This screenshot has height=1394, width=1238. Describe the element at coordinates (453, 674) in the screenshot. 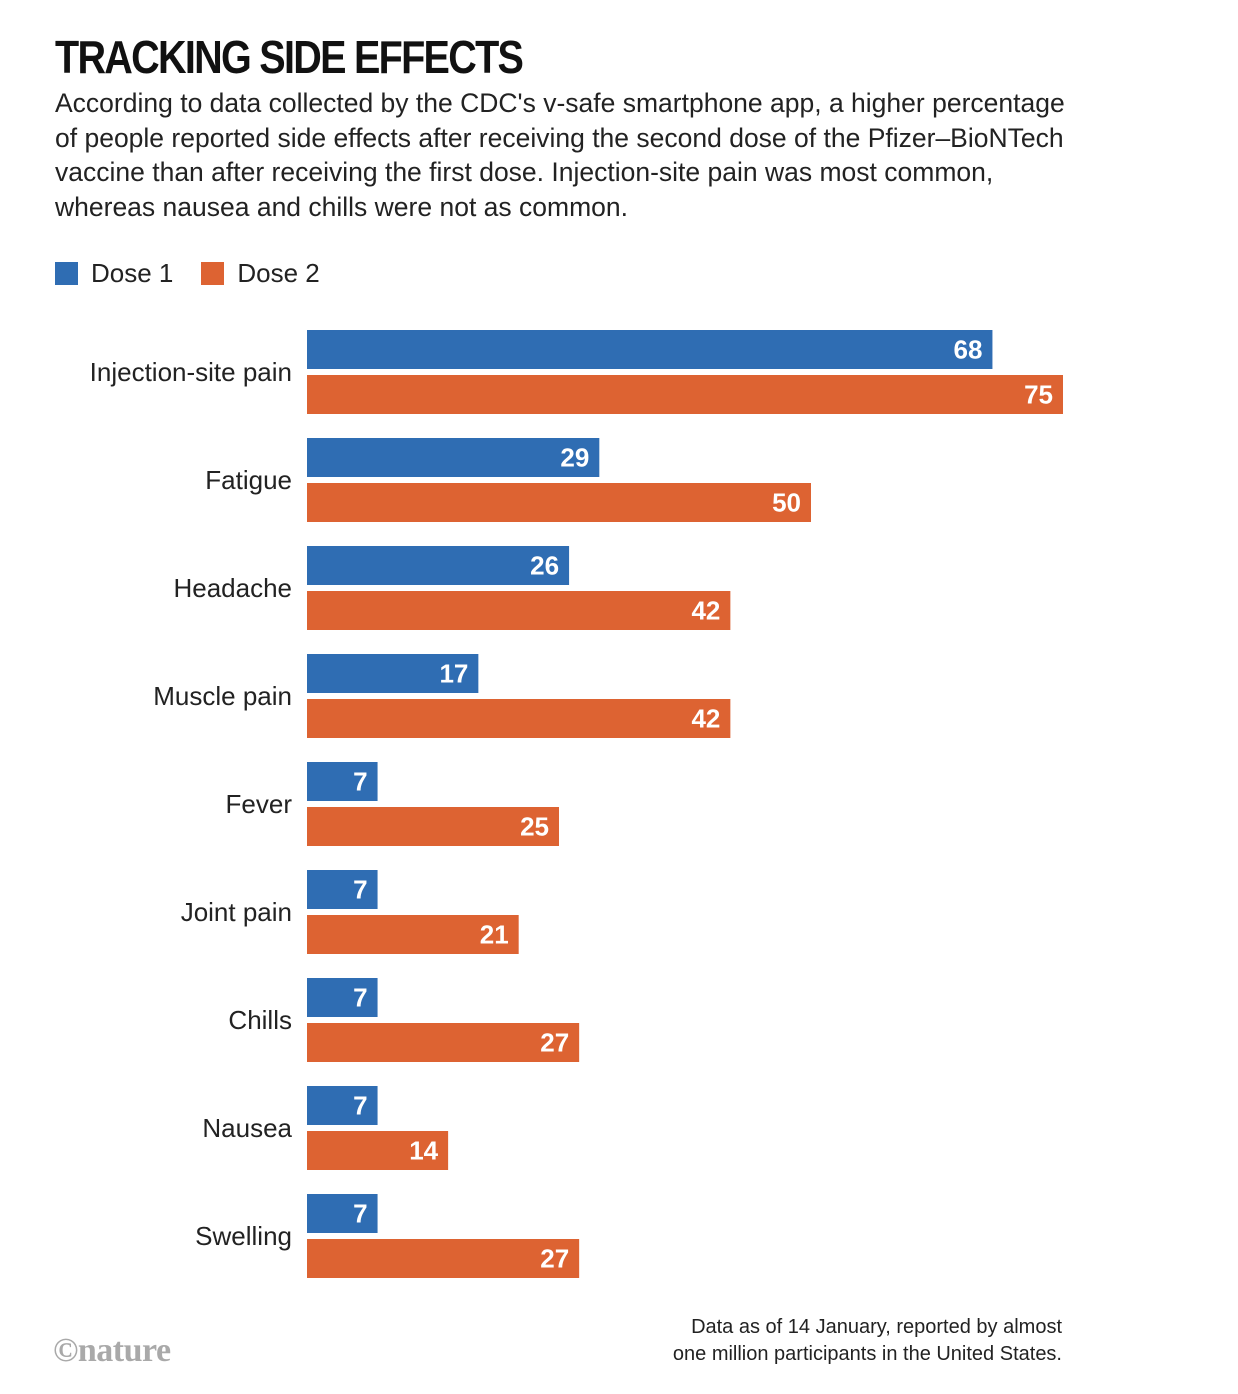

I see `value-label-muscle-pain-dose-1: 17` at that location.